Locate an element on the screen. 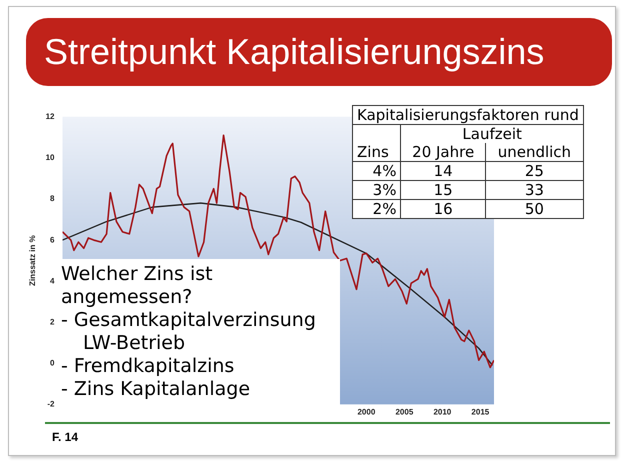 The image size is (626, 464). text: 50 is located at coordinates (534, 209).